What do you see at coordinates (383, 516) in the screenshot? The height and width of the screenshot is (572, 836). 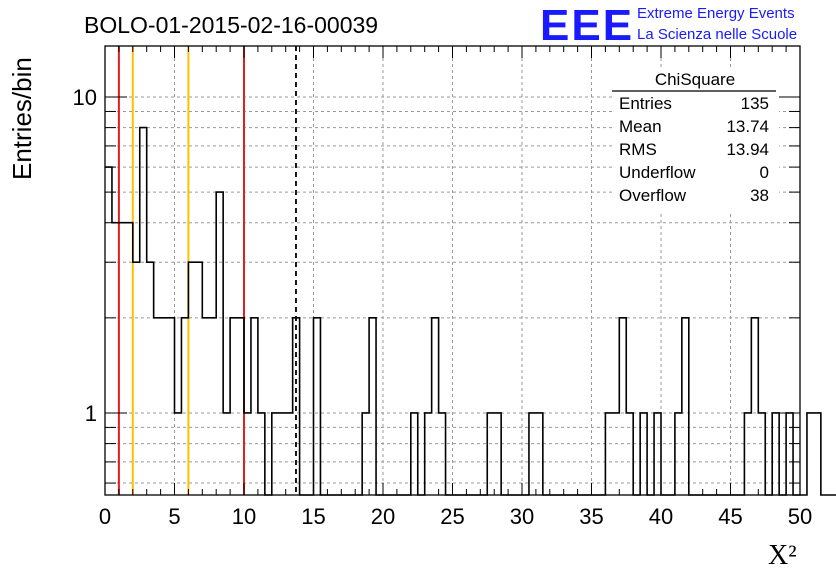 I see `x-tick-label: 20` at bounding box center [383, 516].